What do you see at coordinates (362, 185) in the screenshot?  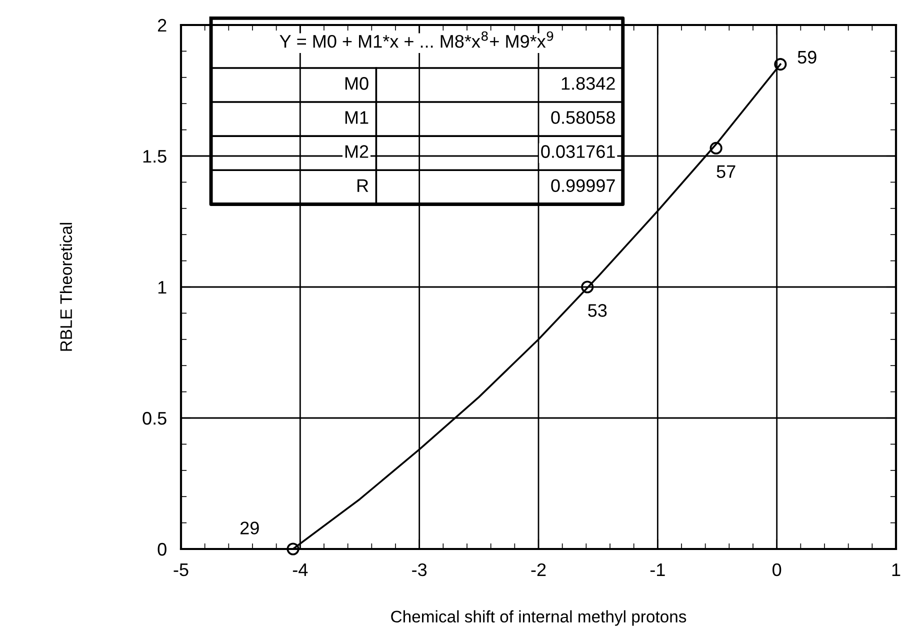 I see `annotation: R` at bounding box center [362, 185].